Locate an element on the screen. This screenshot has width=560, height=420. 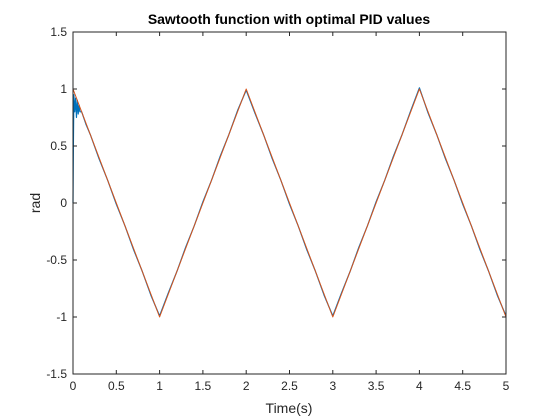
y-tick-label: -0.5 is located at coordinates (56, 260).